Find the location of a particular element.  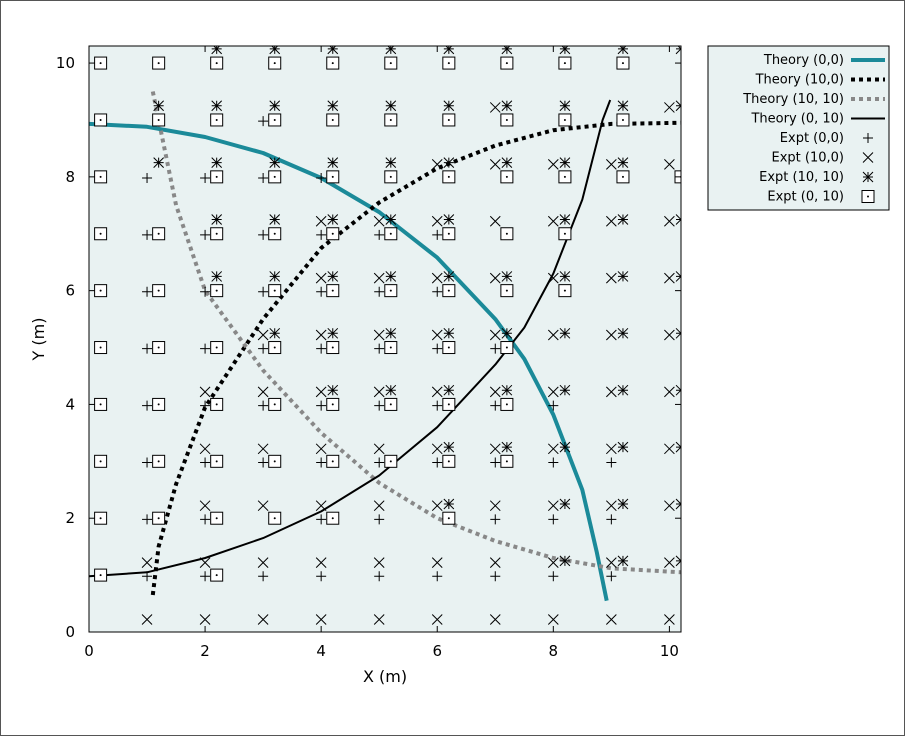

legend-box is located at coordinates (798, 128).